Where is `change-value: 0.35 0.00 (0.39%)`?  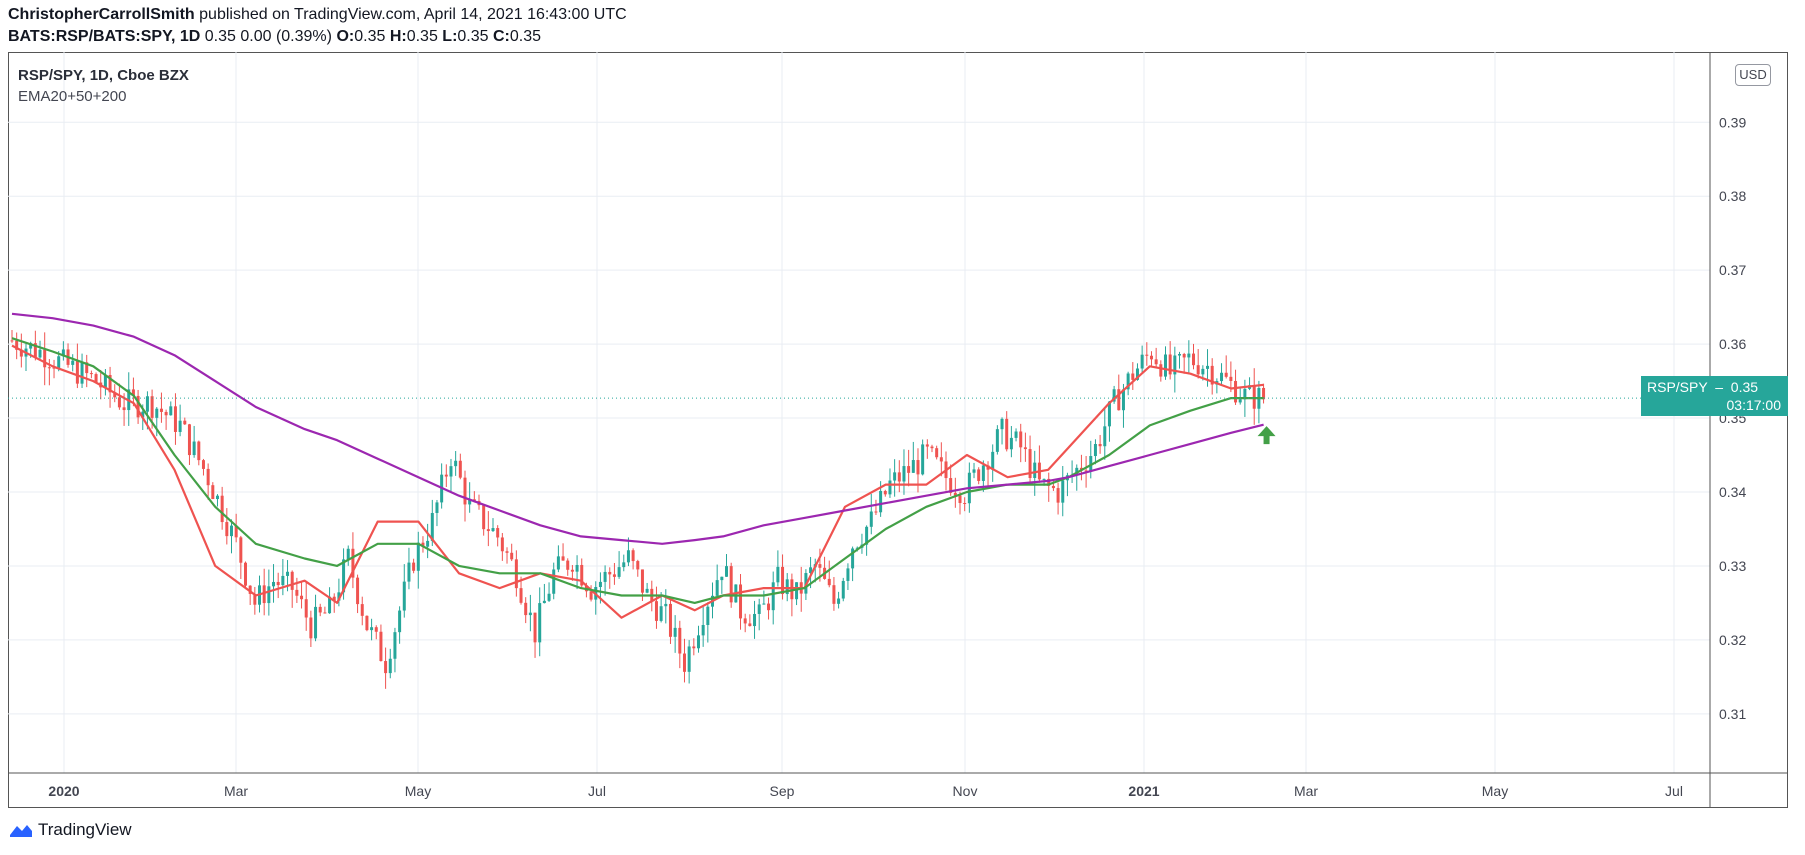 change-value: 0.35 0.00 (0.39%) is located at coordinates (268, 36).